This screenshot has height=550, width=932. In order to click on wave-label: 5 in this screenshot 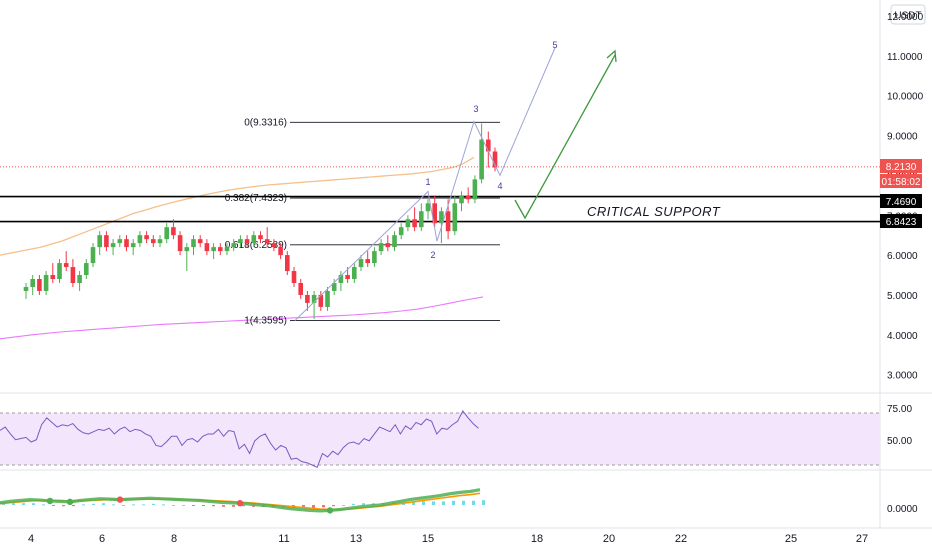, I will do `click(554, 45)`.